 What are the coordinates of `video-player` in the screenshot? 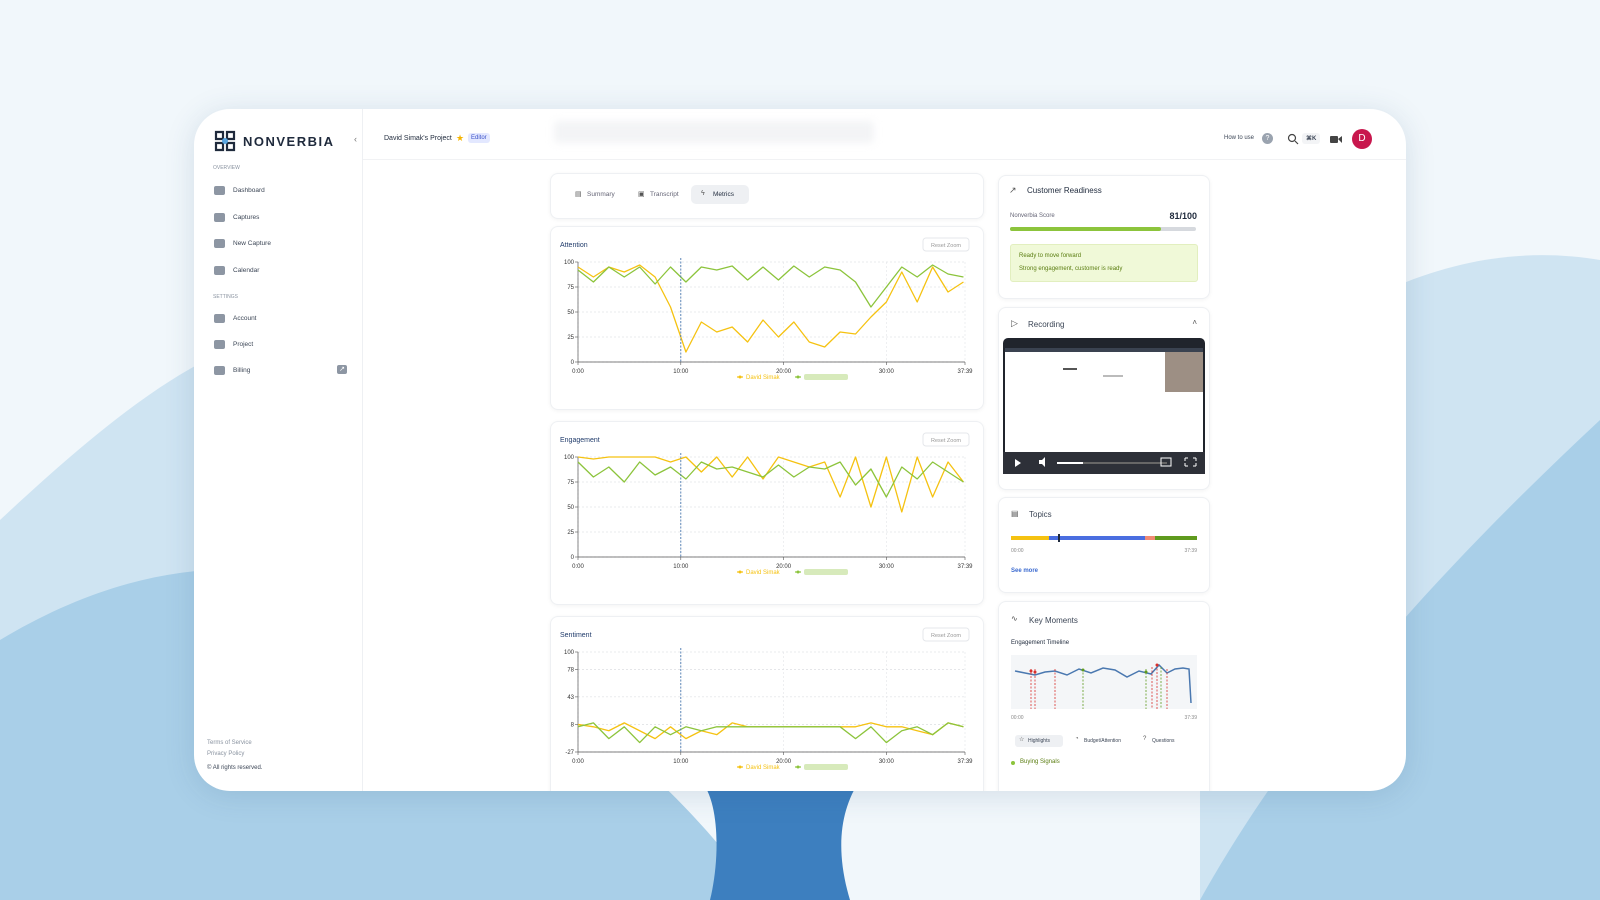 It's located at (1104, 406).